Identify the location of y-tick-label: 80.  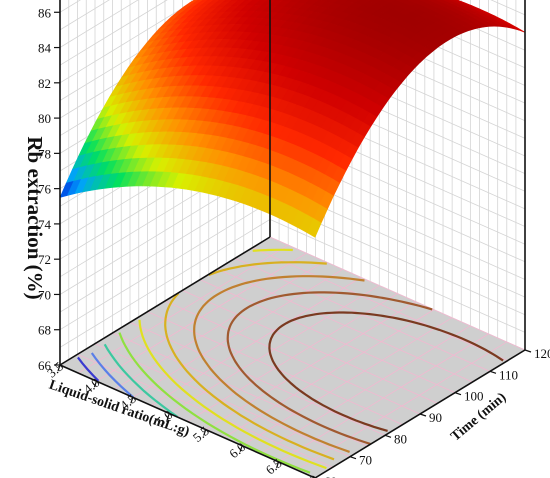
(400, 438).